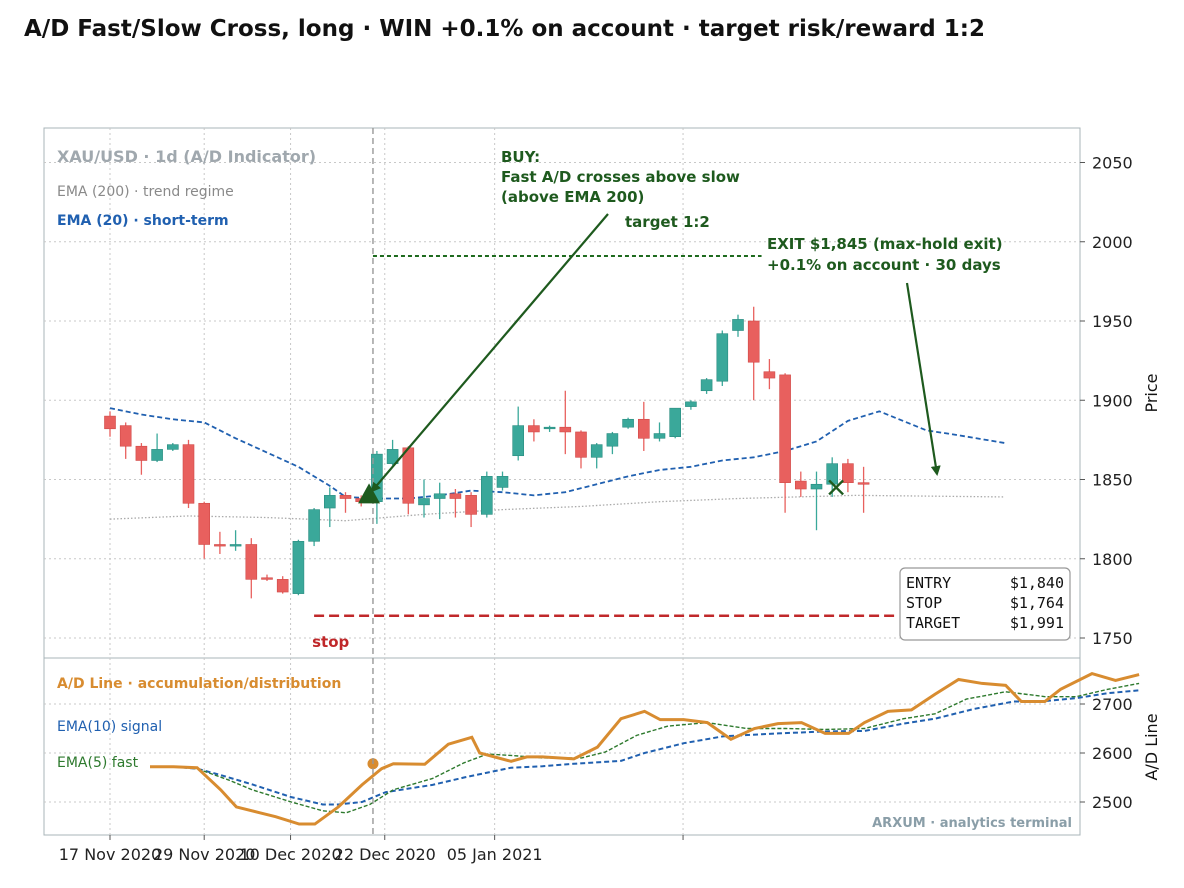  I want to click on indicator-y-tick-label: 2500, so click(1112, 802).